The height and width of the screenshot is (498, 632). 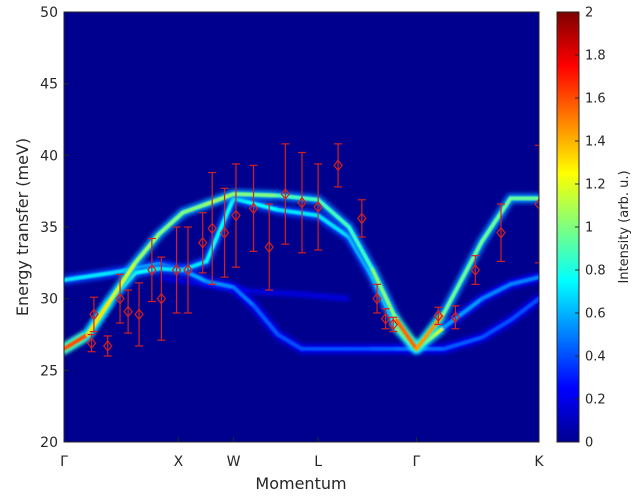 What do you see at coordinates (49, 13) in the screenshot?
I see `y-tick-label: 50` at bounding box center [49, 13].